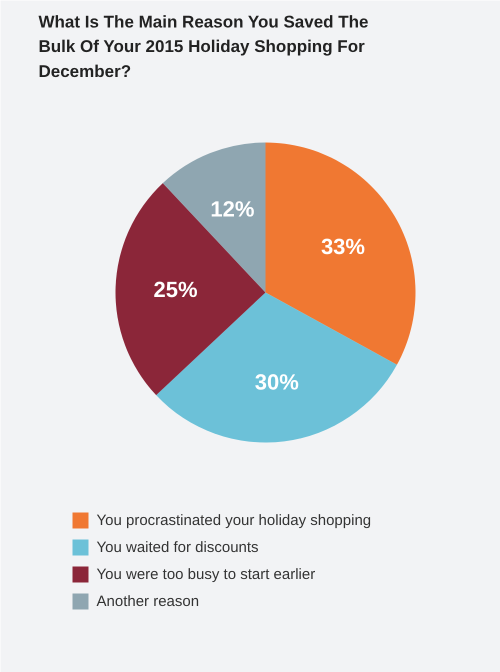 The width and height of the screenshot is (500, 672). I want to click on legend-label: You procrastinated your holiday shopping, so click(234, 520).